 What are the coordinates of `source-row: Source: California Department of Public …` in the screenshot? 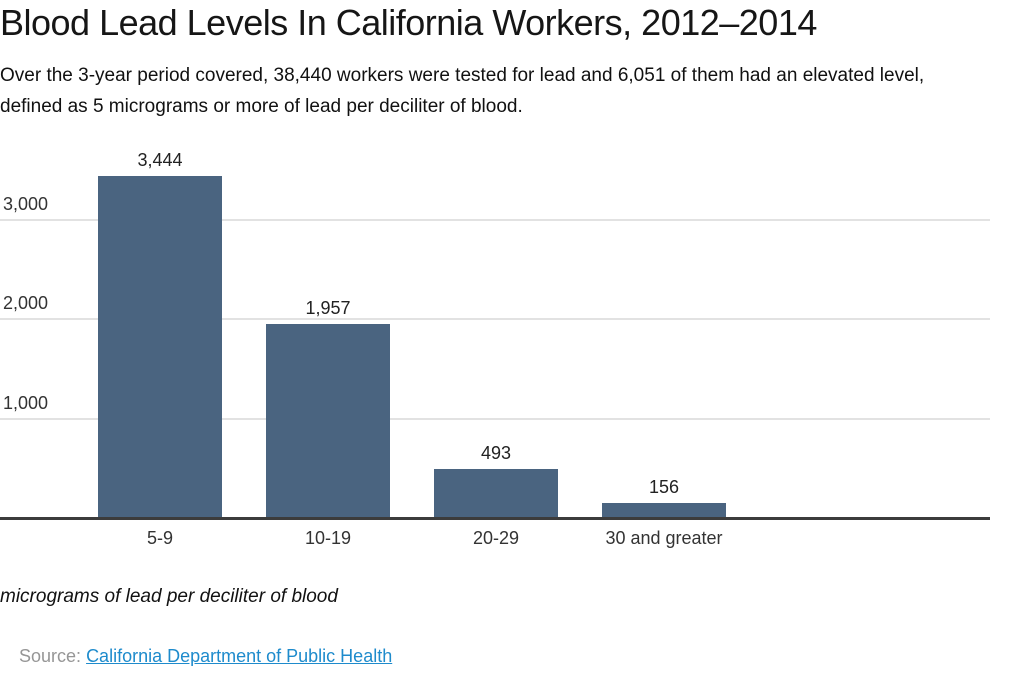 It's located at (205, 656).